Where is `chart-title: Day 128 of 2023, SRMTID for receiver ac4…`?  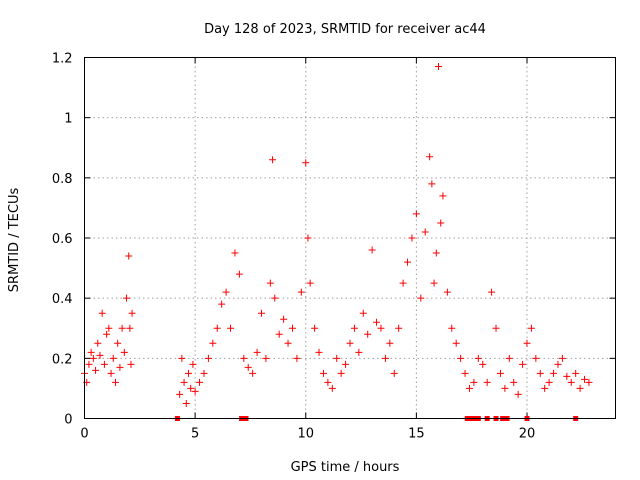
chart-title: Day 128 of 2023, SRMTID for receiver ac4… is located at coordinates (345, 29).